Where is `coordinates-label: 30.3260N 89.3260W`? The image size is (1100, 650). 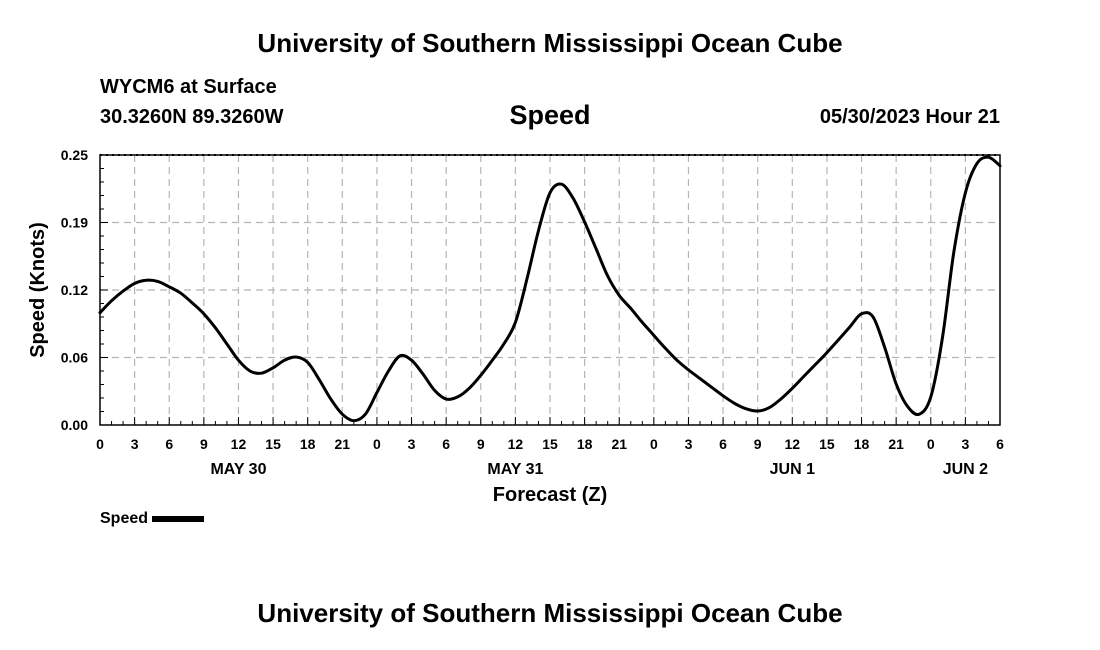 coordinates-label: 30.3260N 89.3260W is located at coordinates (192, 117).